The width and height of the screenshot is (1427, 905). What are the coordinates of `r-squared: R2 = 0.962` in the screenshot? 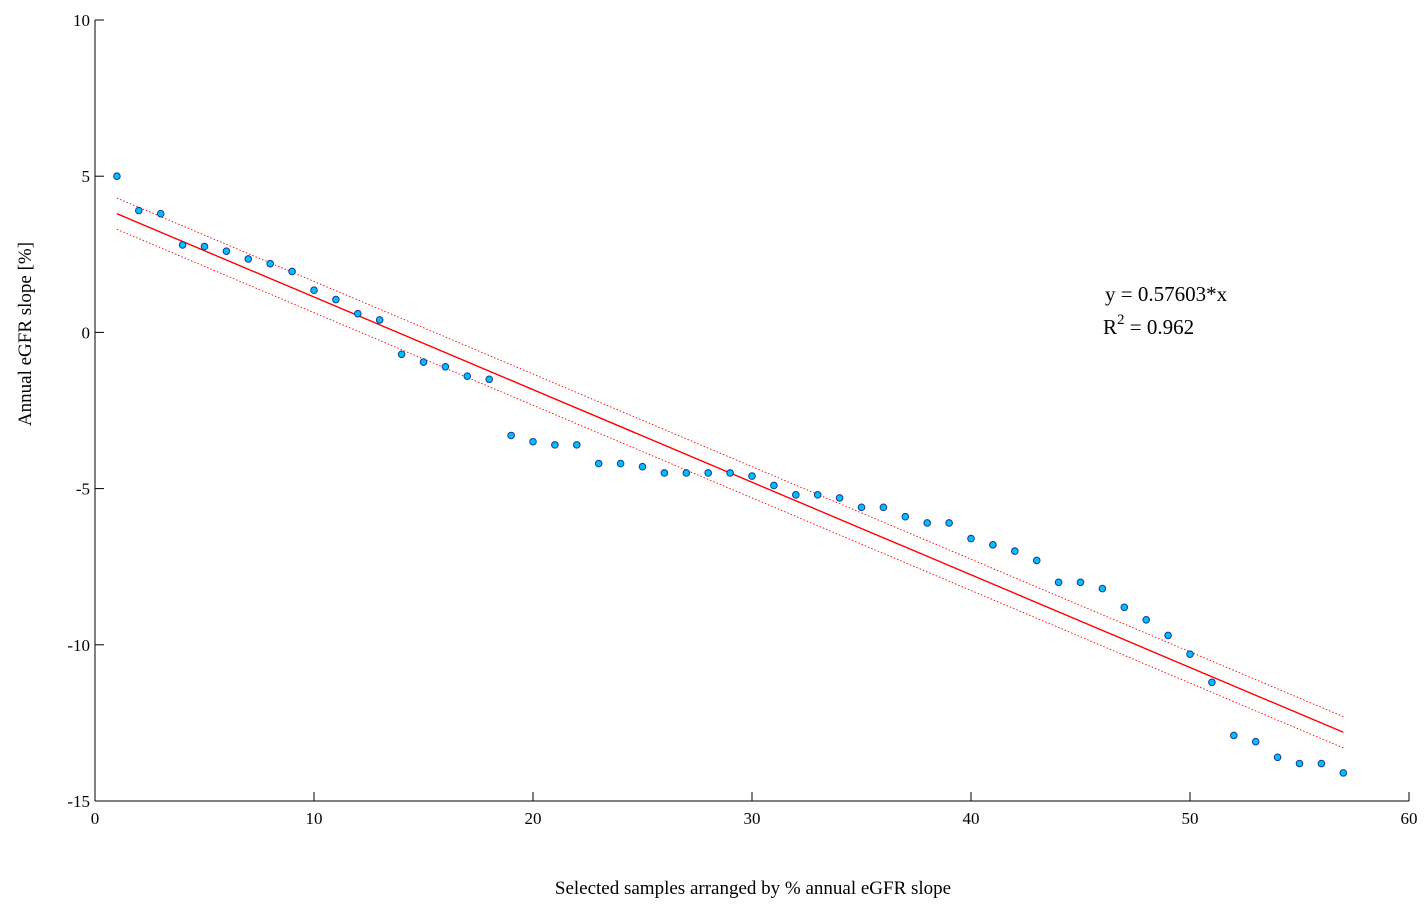 It's located at (1148, 325).